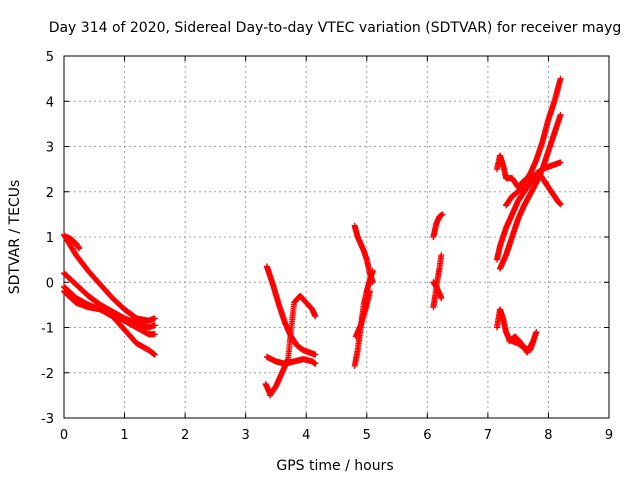 The height and width of the screenshot is (480, 640). Describe the element at coordinates (185, 435) in the screenshot. I see `x-tick-label: 2` at that location.